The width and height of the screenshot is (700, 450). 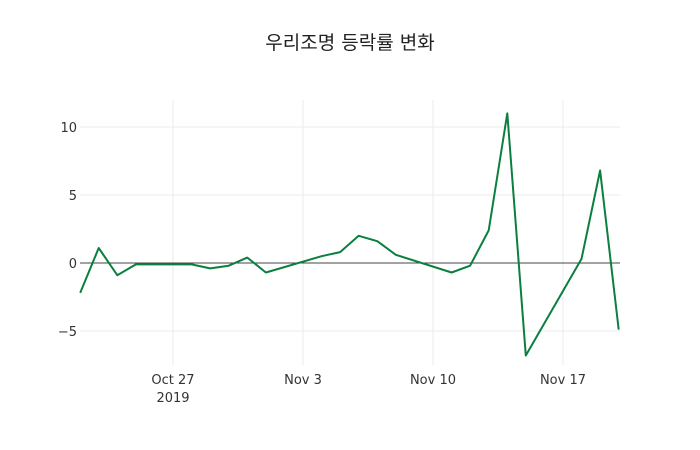 I want to click on y-tick-label: 10, so click(x=68, y=128).